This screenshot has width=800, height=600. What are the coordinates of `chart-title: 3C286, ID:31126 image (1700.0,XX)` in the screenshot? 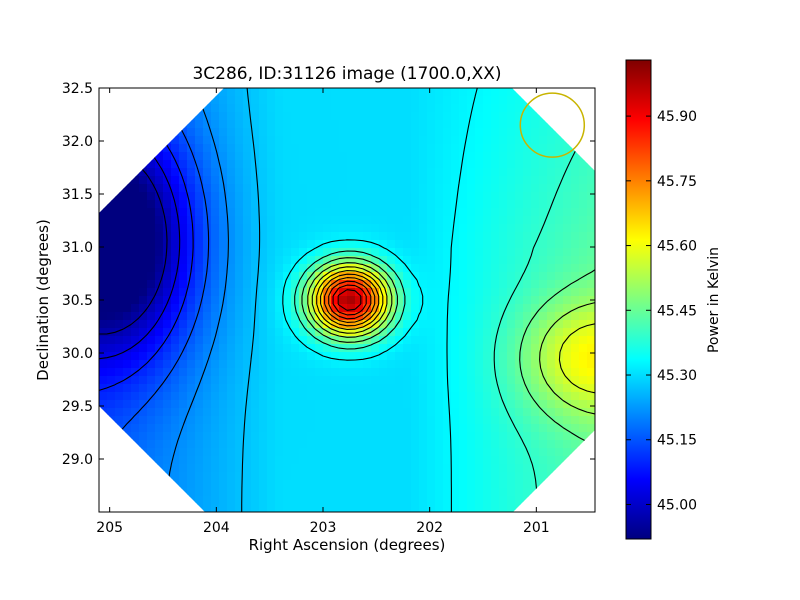 It's located at (346, 74).